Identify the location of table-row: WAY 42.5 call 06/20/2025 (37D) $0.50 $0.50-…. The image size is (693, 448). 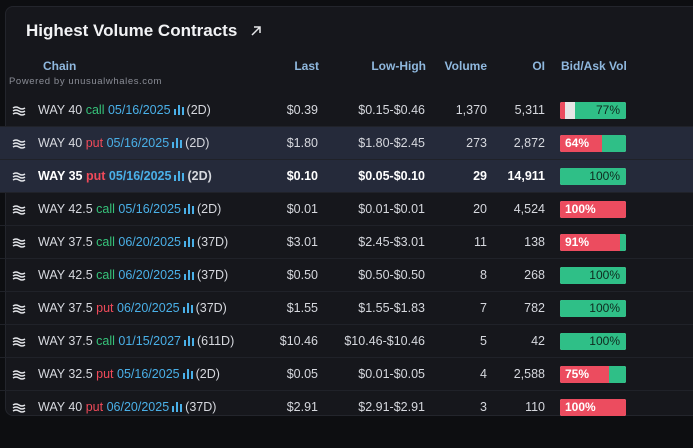
(346, 275).